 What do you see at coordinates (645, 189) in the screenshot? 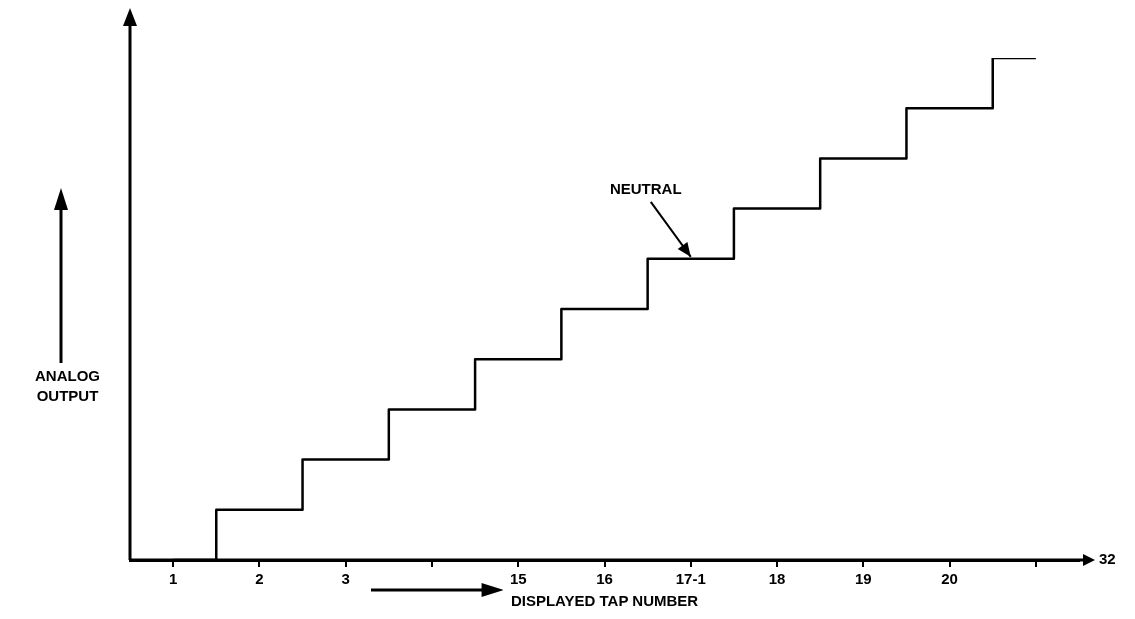
I see `annotation: NEUTRAL` at bounding box center [645, 189].